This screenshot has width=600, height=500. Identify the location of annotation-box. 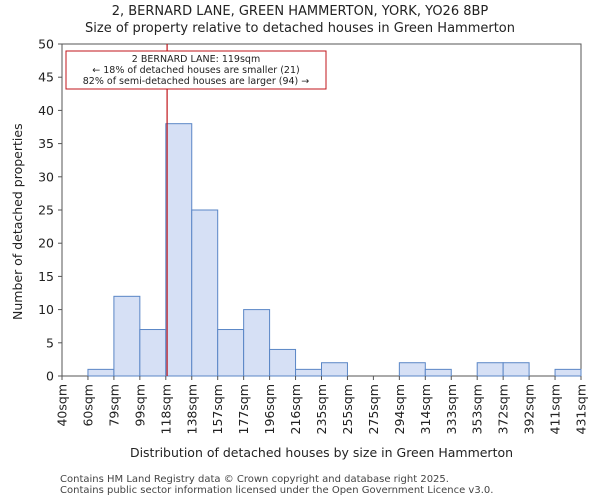
(196, 70).